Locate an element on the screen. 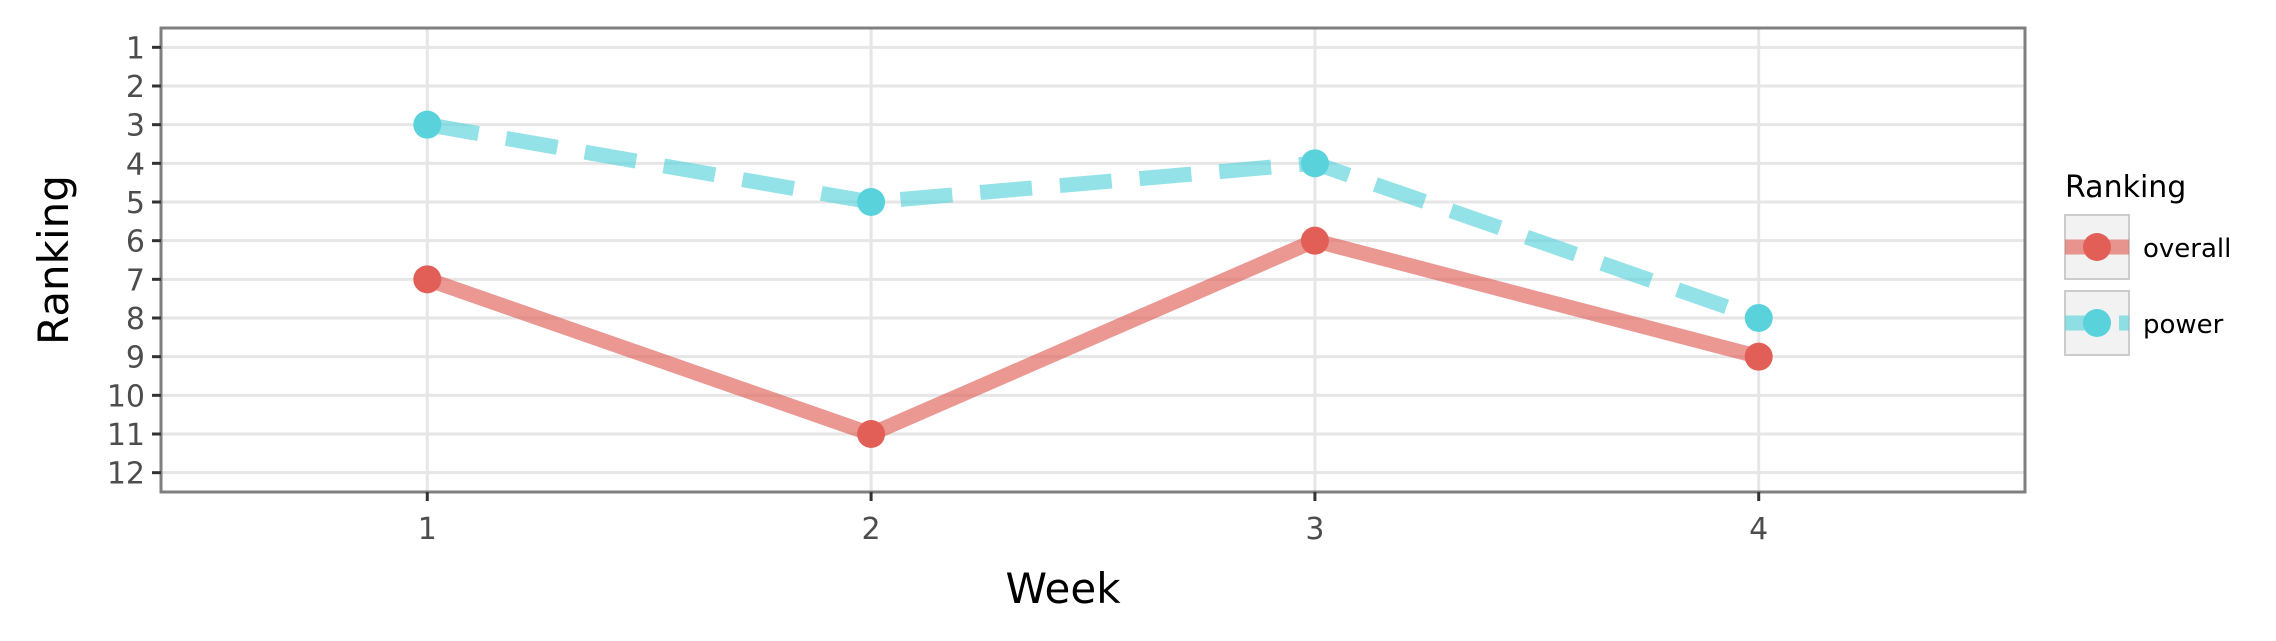 The height and width of the screenshot is (641, 2276). legend: Ranking overall power is located at coordinates (2147, 263).